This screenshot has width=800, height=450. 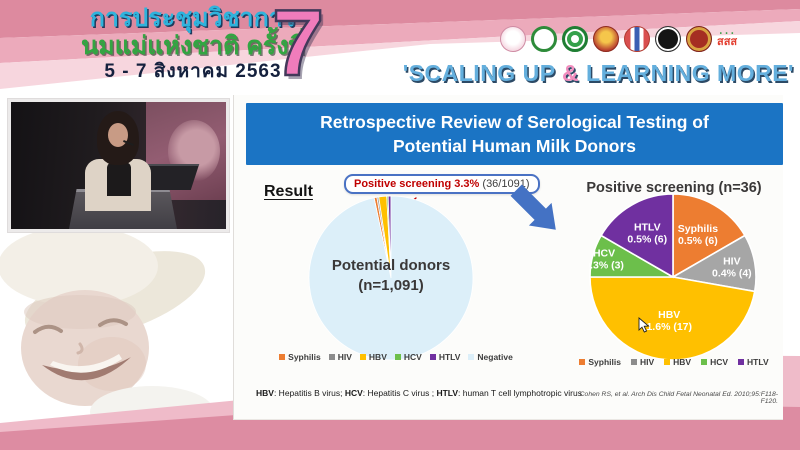 I want to click on result-label: Result, so click(x=288, y=191).